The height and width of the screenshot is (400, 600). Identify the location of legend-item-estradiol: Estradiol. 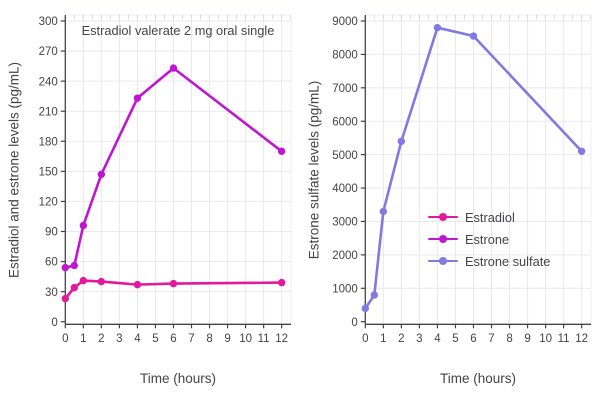
(489, 217).